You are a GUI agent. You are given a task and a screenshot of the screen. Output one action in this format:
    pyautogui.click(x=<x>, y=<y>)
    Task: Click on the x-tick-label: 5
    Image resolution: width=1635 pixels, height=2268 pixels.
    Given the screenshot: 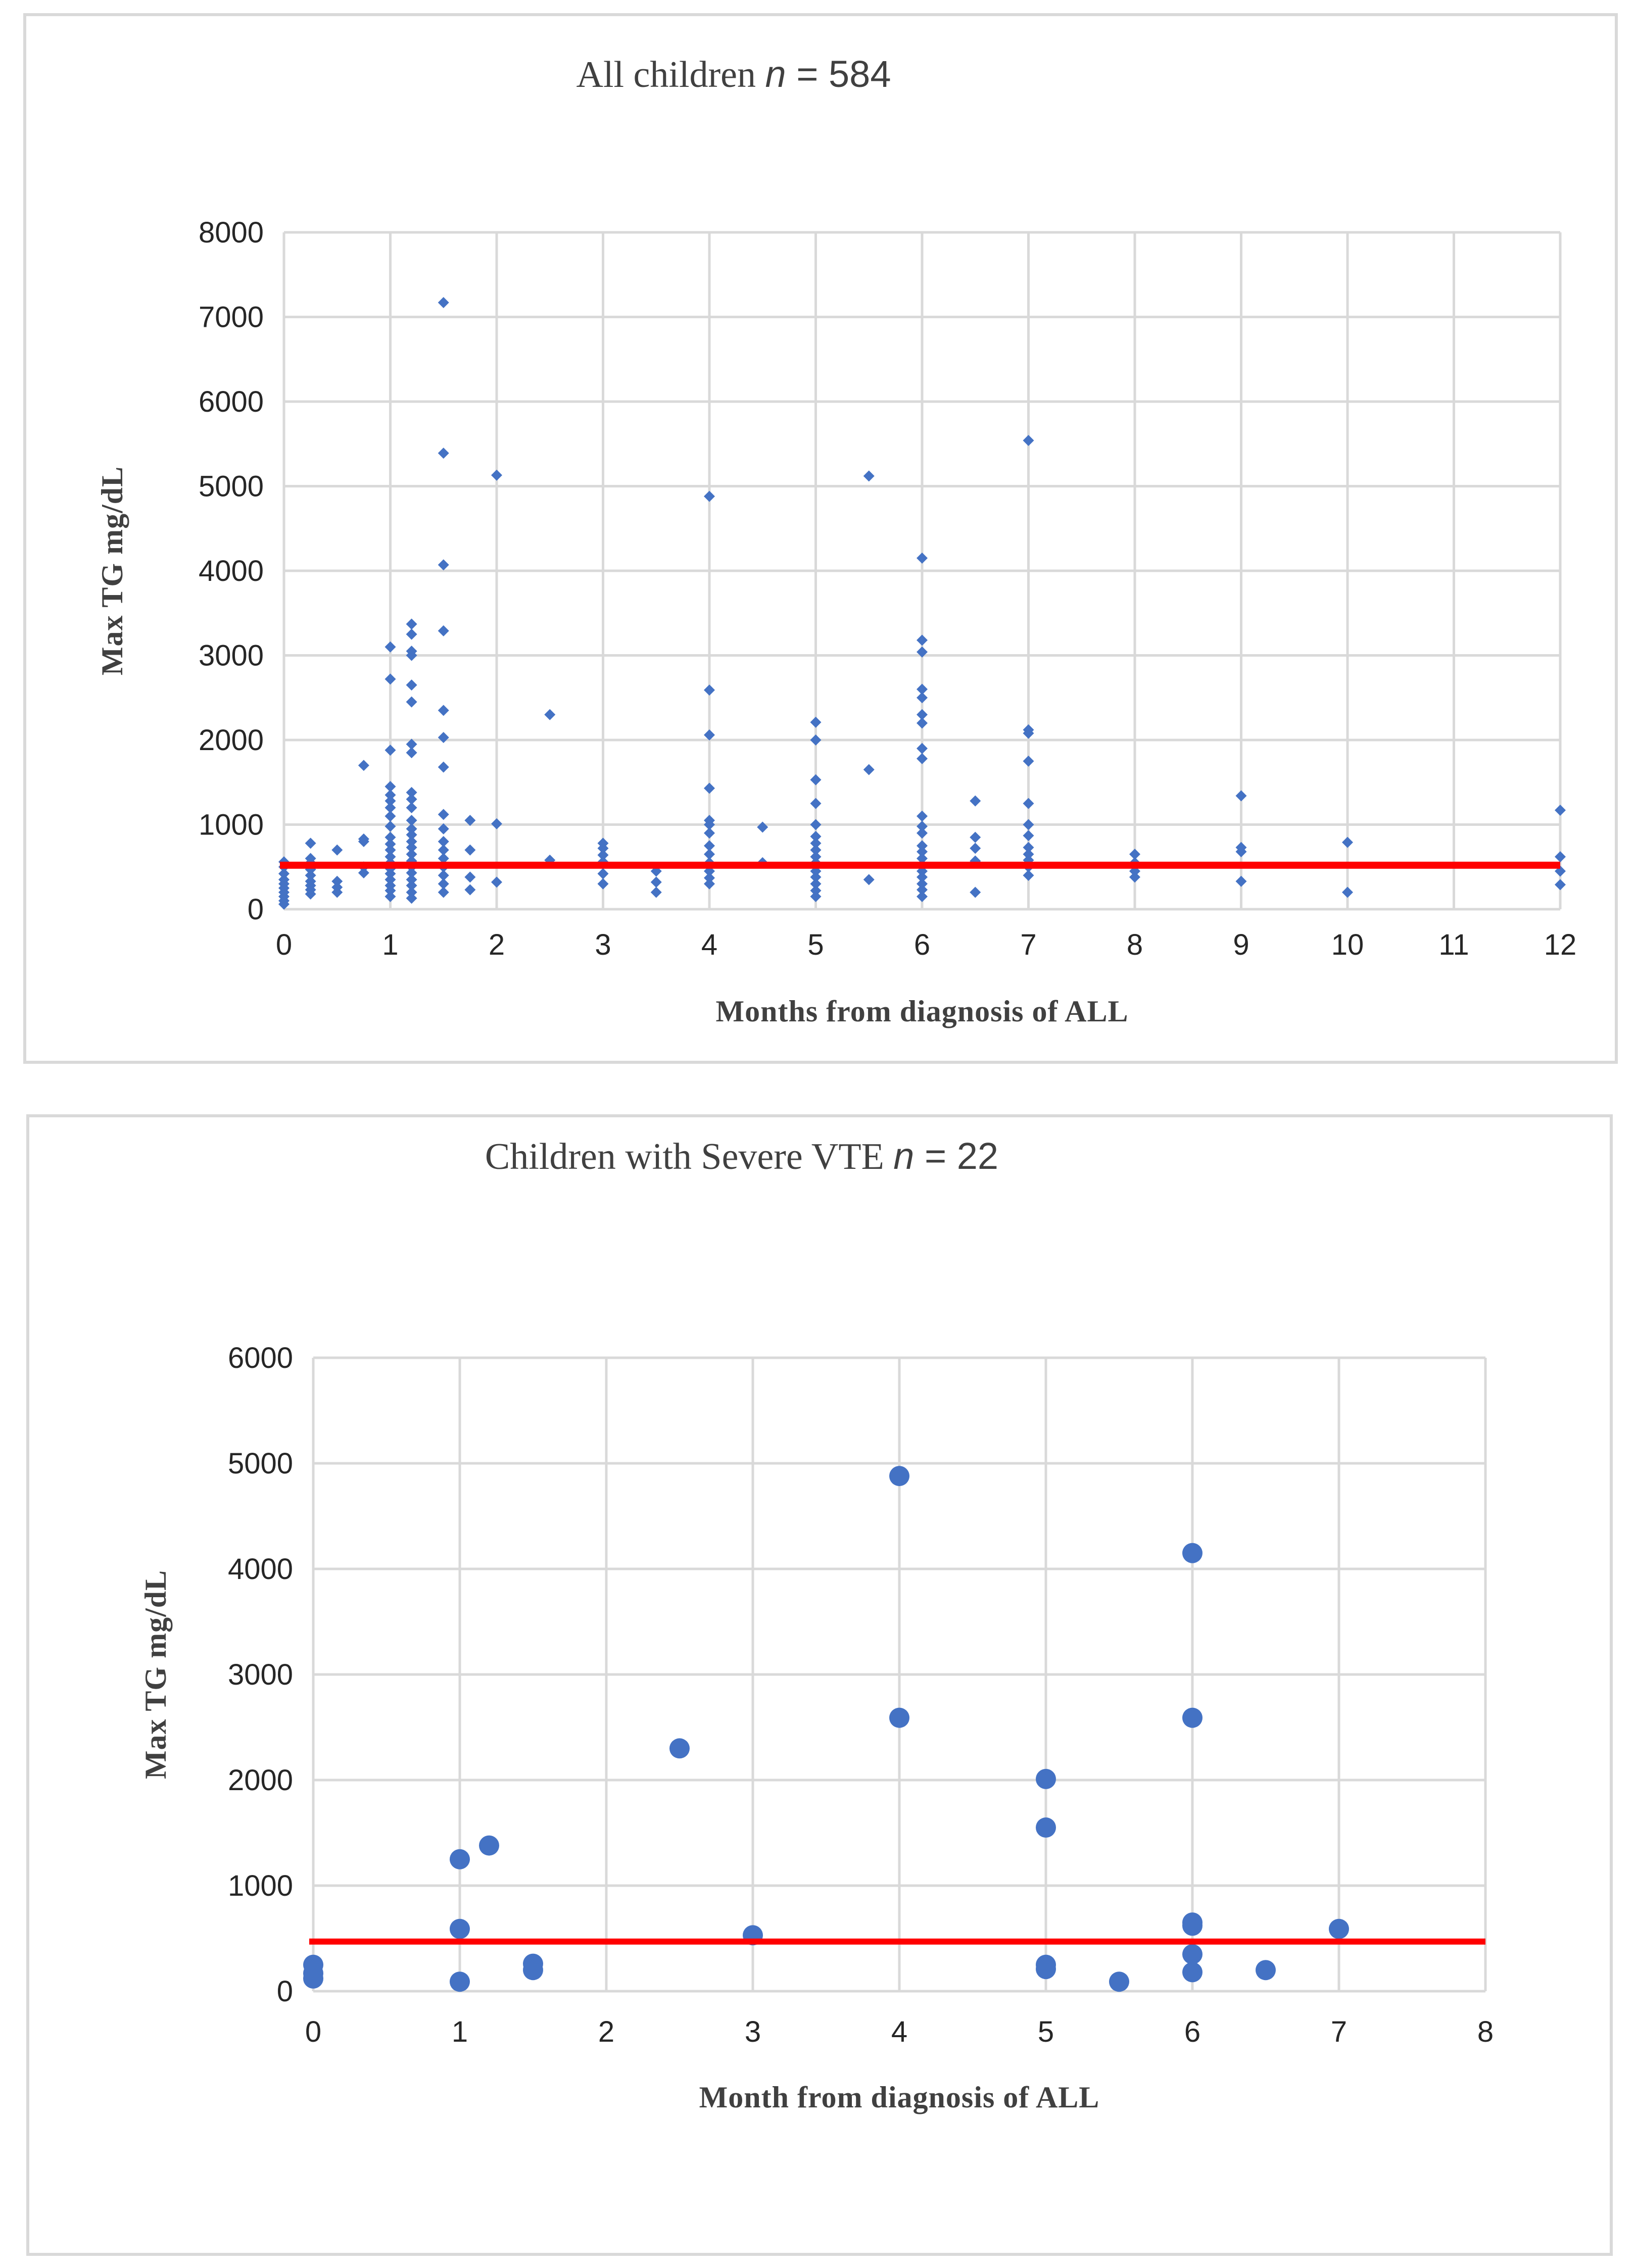 What is the action you would take?
    pyautogui.click(x=816, y=944)
    